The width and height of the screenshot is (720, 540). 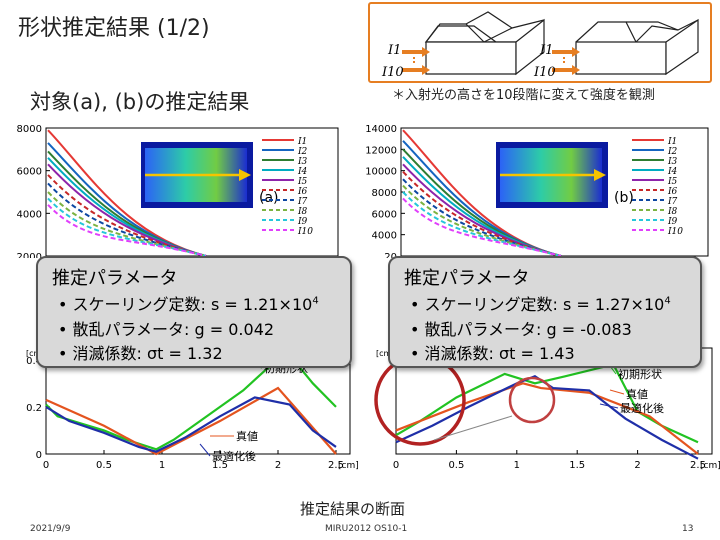 I want to click on illustration-label-bottom-a: I10, so click(x=392, y=72).